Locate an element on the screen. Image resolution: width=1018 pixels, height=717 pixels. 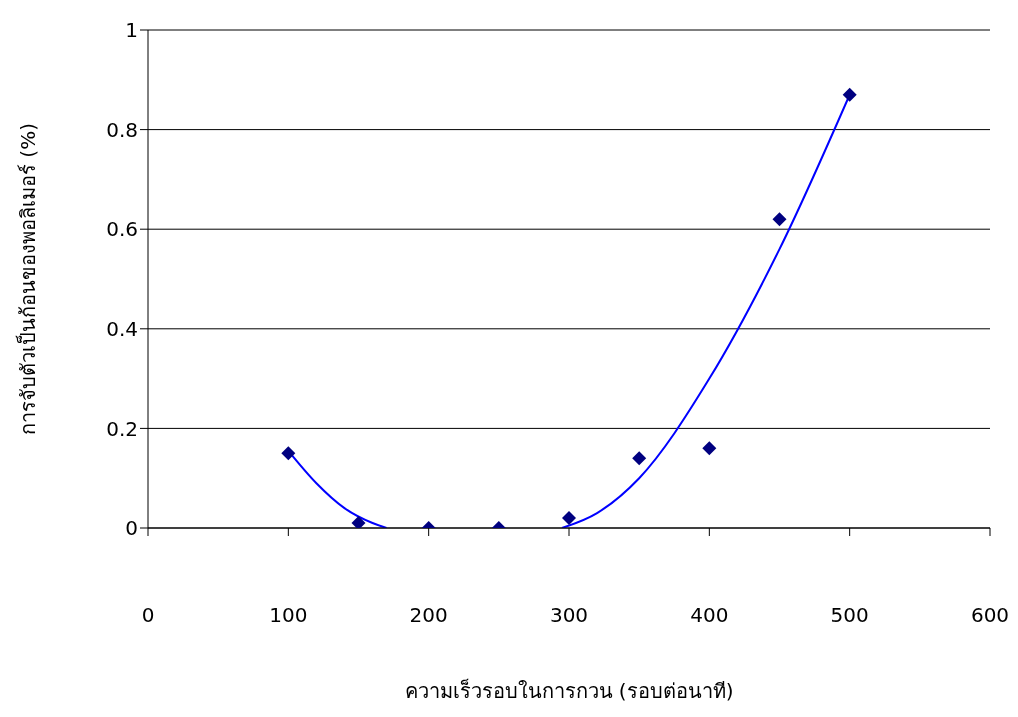
y-tick-label: 0.6 is located at coordinates (122, 229).